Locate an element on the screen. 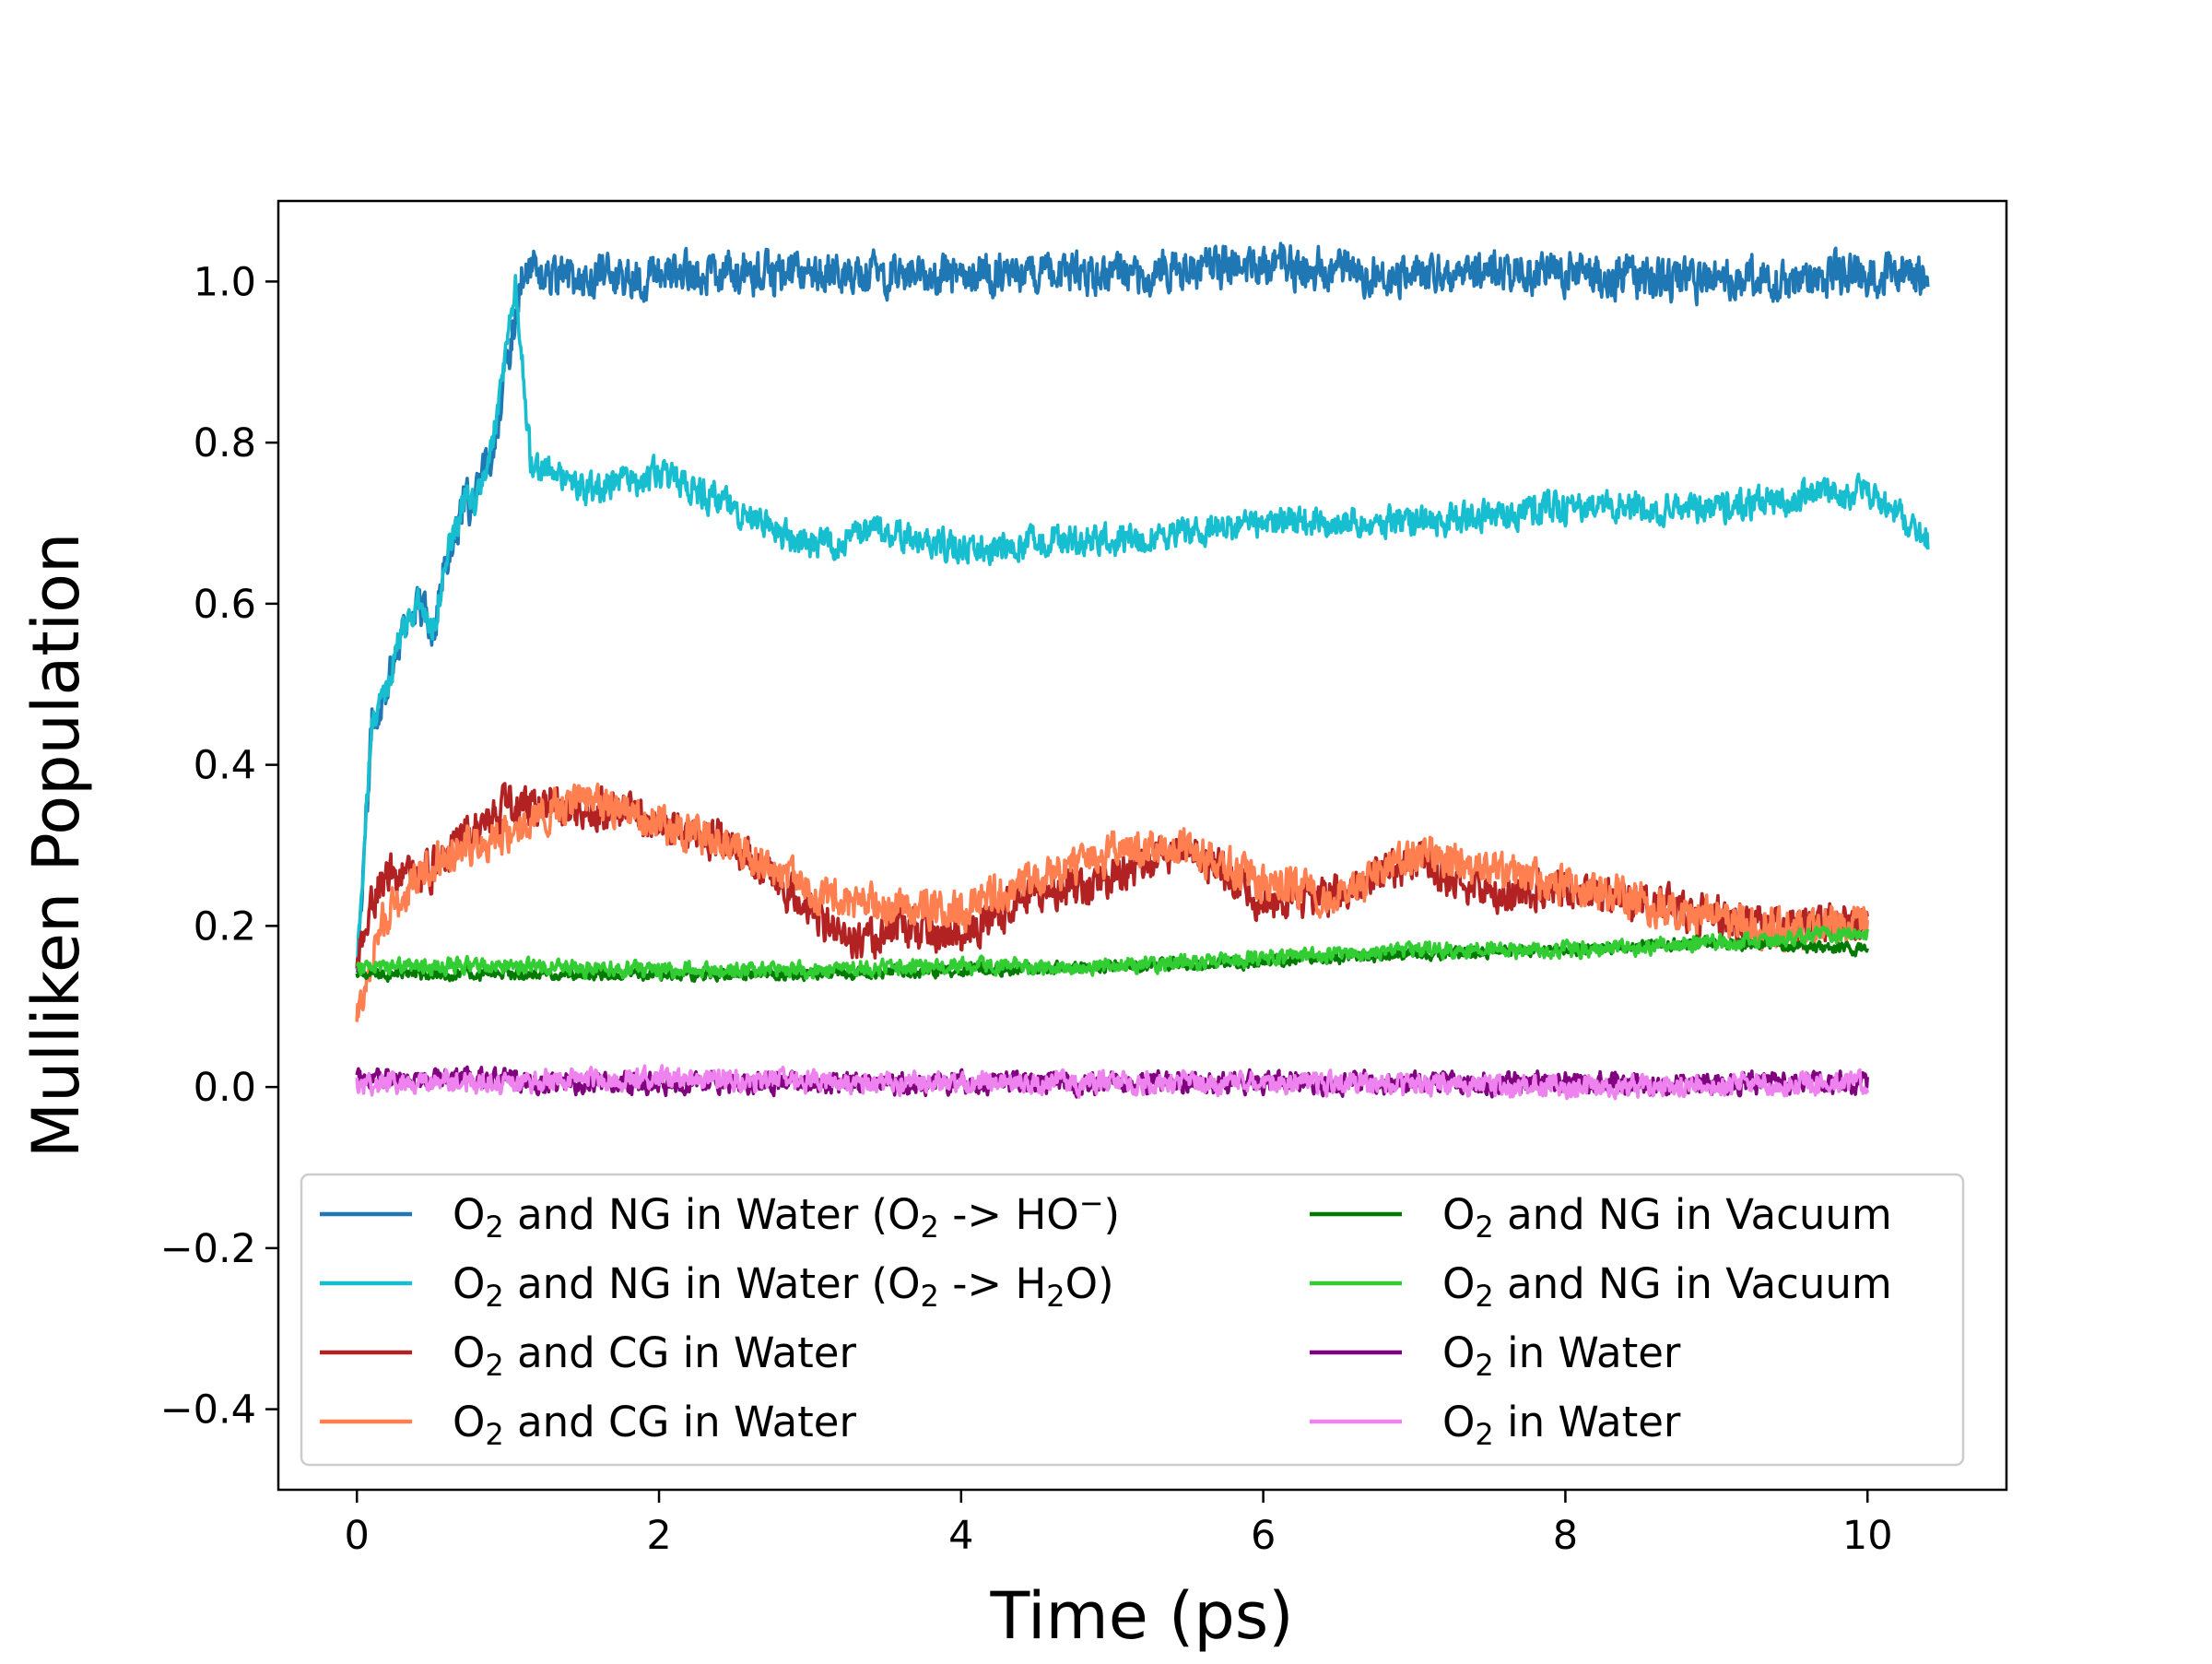  x-tick-label: 4 is located at coordinates (960, 1536).